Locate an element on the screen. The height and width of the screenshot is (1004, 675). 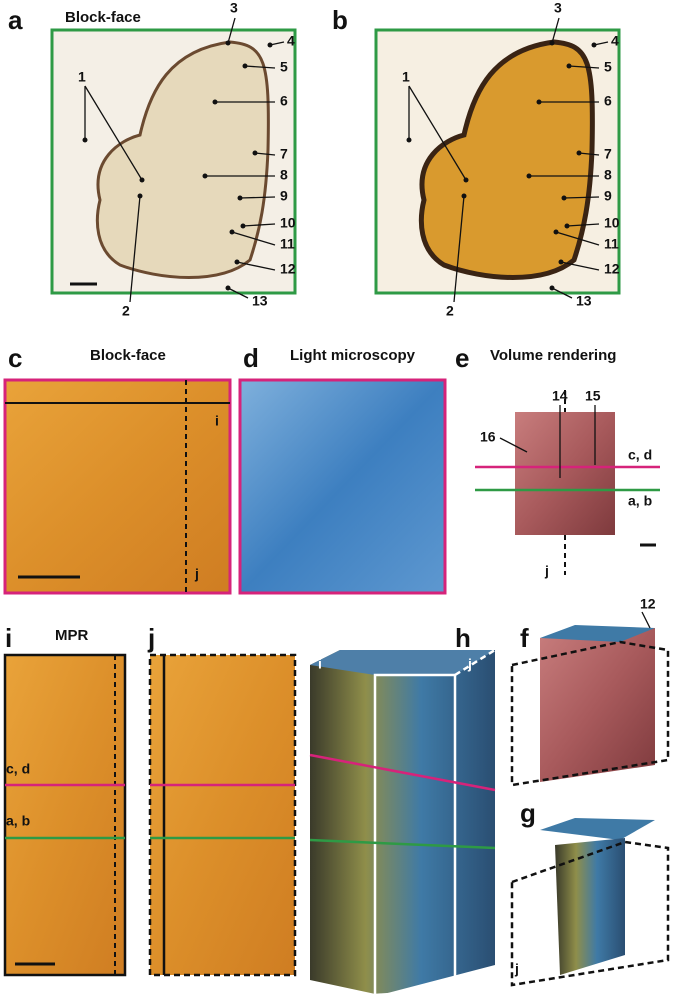
line-ab is located at coordinates (402, 844).